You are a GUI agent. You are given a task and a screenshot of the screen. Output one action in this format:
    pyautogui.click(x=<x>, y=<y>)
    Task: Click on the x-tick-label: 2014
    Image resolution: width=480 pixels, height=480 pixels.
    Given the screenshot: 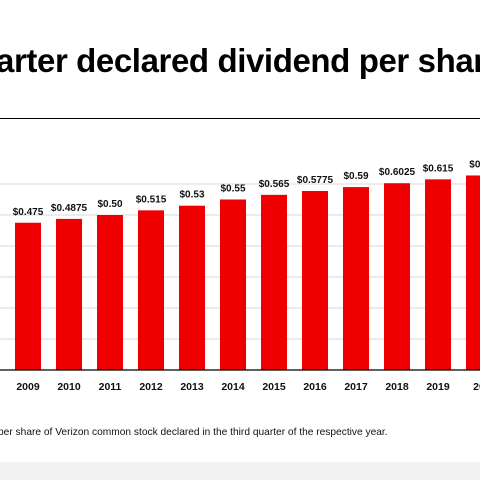 What is the action you would take?
    pyautogui.click(x=233, y=387)
    